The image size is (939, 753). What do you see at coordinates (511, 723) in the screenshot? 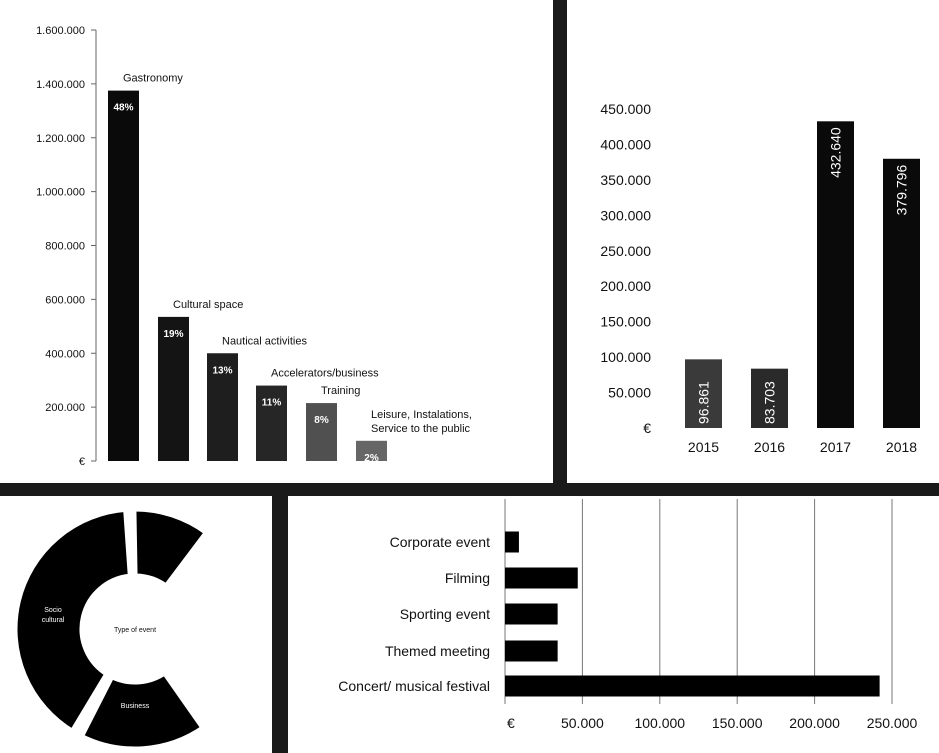
I see `x-tick-label: €` at bounding box center [511, 723].